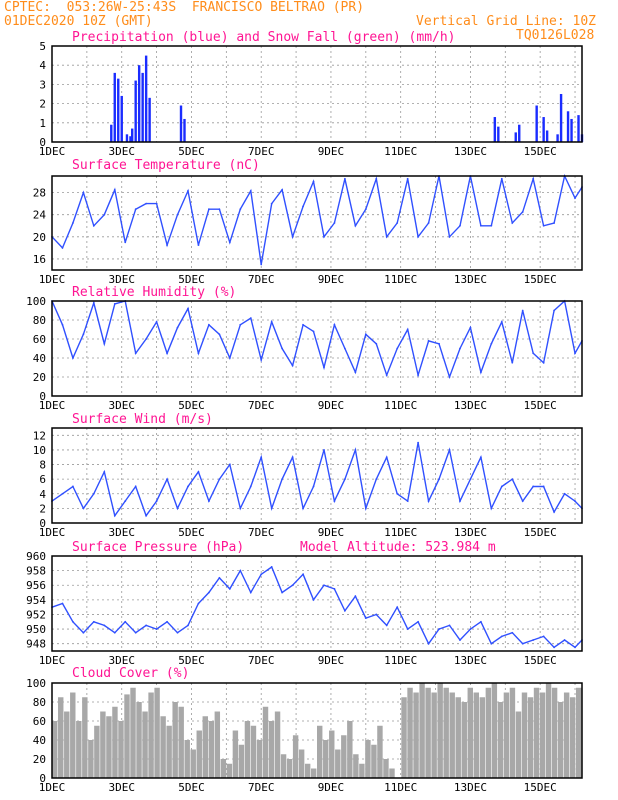 The image size is (618, 800). What do you see at coordinates (42, 465) in the screenshot?
I see `y-tick-label: 8` at bounding box center [42, 465].